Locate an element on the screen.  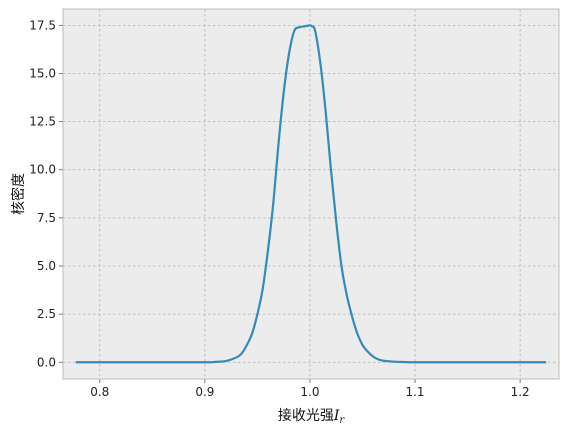
x-tick-label: 0.8 is located at coordinates (99, 392).